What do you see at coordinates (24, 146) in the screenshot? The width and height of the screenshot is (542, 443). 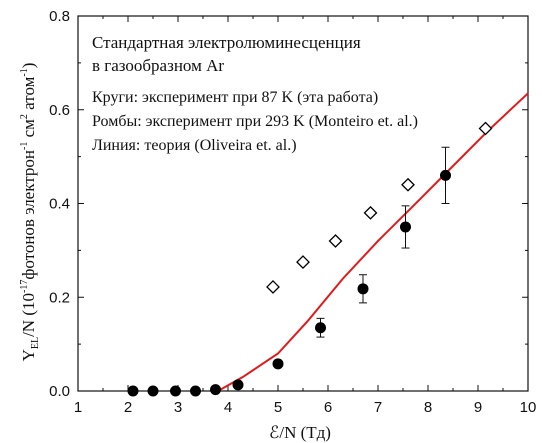 I see `y-axis-label-sup2: -1` at bounding box center [24, 146].